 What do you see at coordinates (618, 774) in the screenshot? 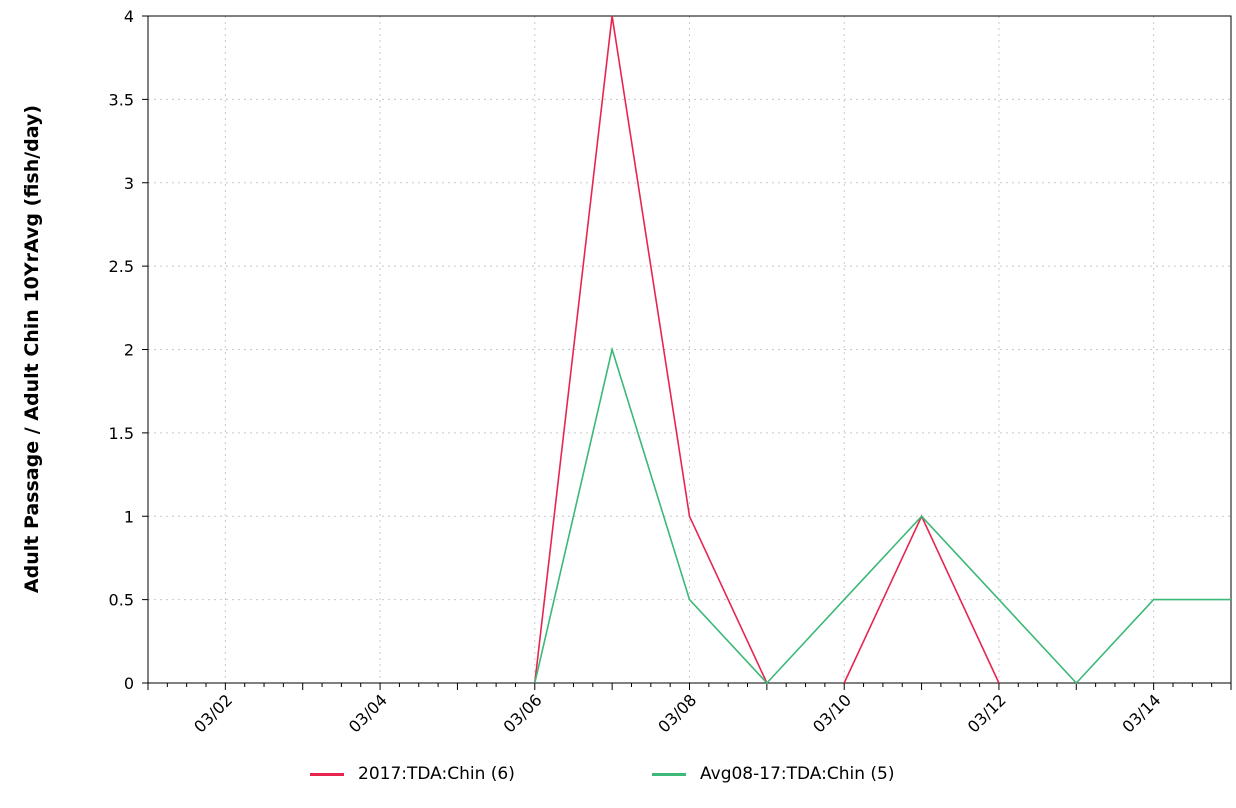
I see `legend: 2017:TDA:Chin (6) Avg08-17:TDA:Chin (5)` at bounding box center [618, 774].